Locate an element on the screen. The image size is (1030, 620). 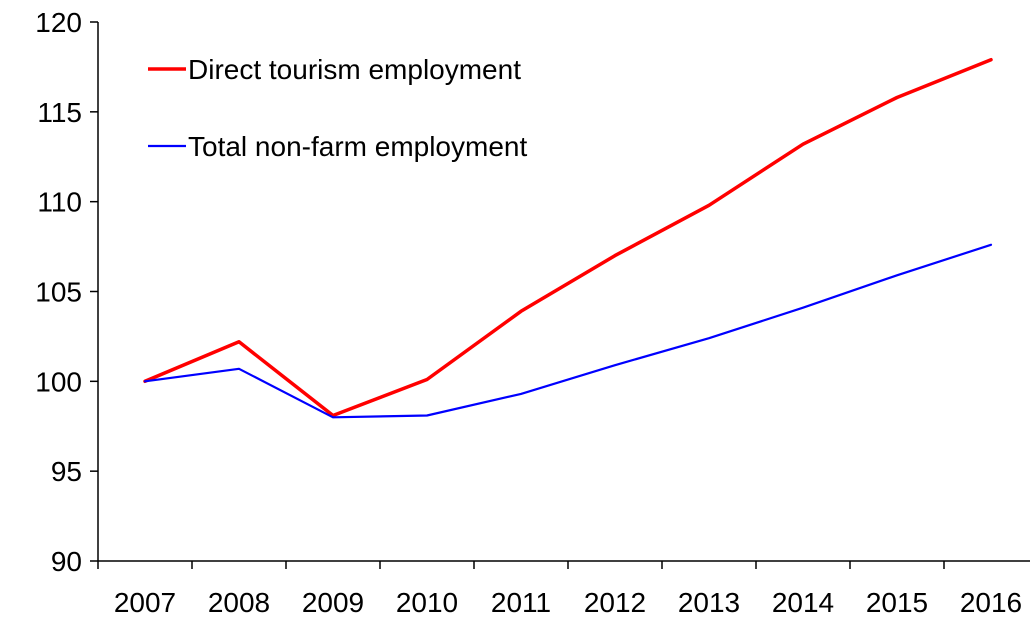
y-axis-ticks: 90 95 100 105 110 115 120 is located at coordinates (66, 292).